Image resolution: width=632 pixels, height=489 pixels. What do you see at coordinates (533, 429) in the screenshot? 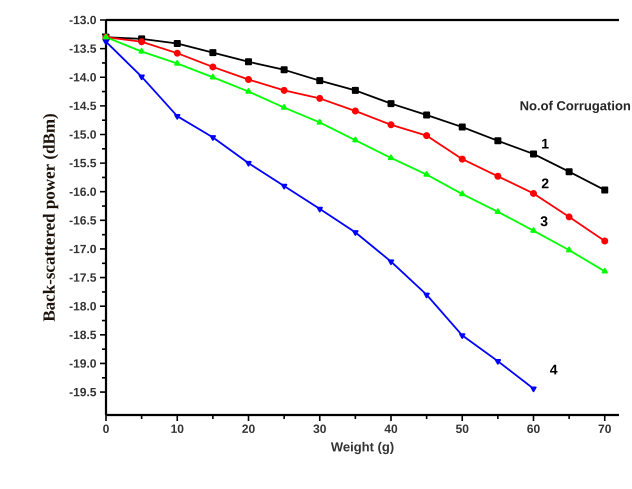
I see `x-tick-label: 60` at bounding box center [533, 429].